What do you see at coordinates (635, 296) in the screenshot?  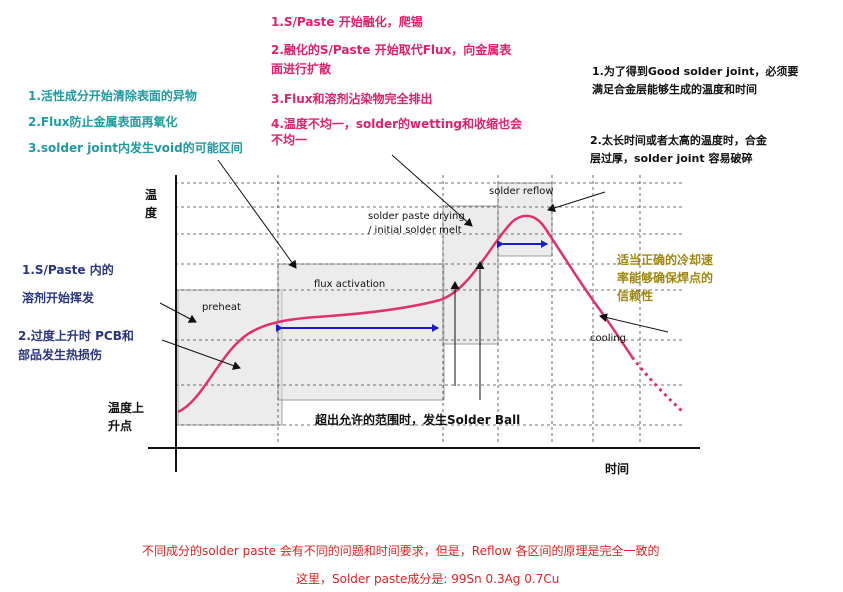 I see `note-cooling-line3: 信赖性` at bounding box center [635, 296].